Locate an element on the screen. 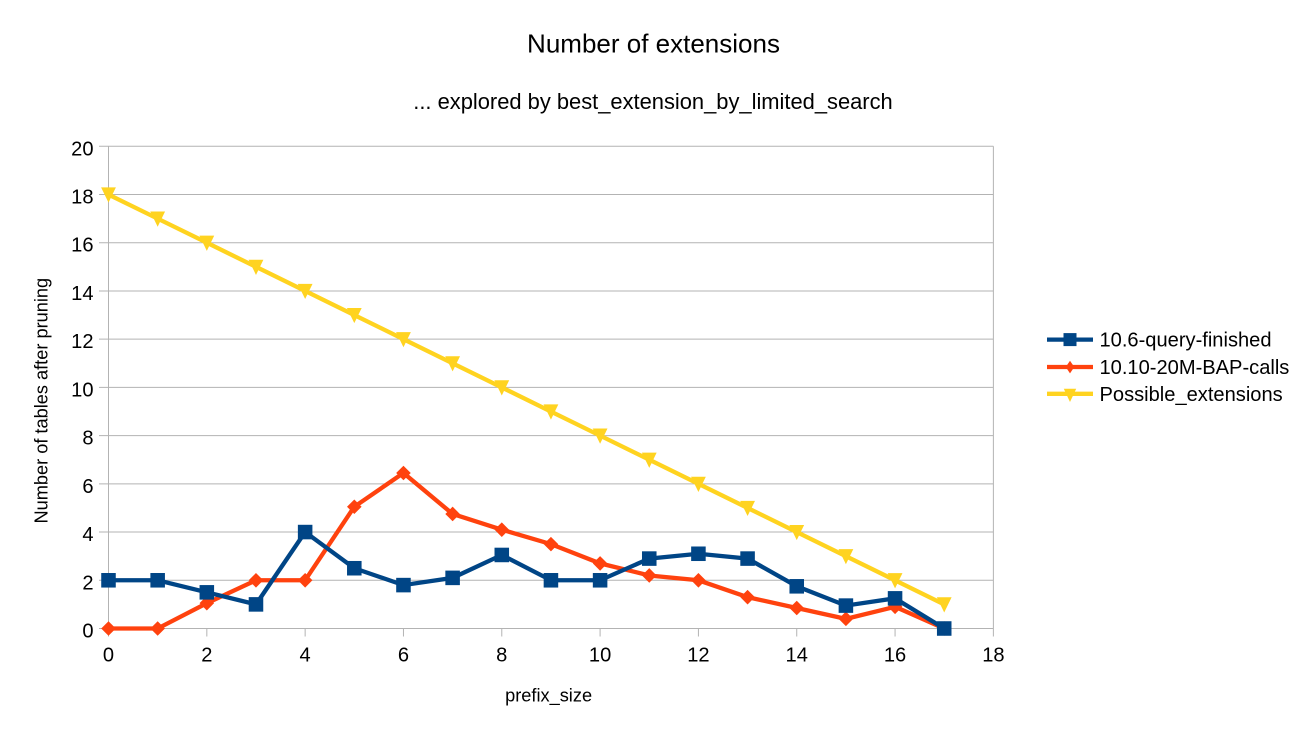 This screenshot has width=1305, height=734. svg-text: Possible_extensions is located at coordinates (1191, 395).